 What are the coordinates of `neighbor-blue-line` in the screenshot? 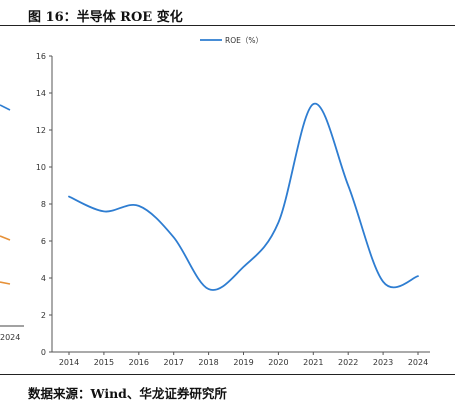 It's located at (5, 107).